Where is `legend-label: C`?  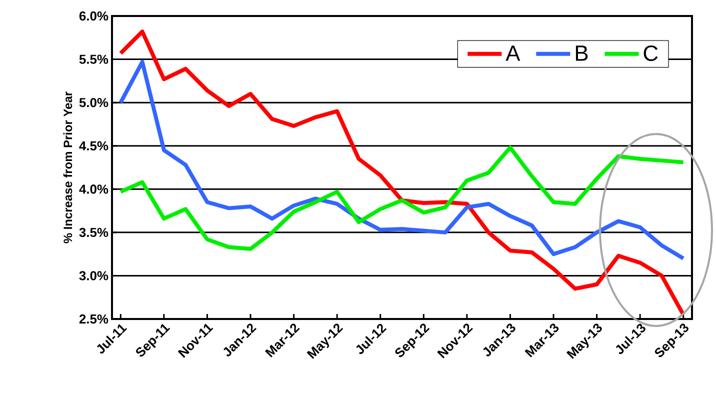
legend-label: C is located at coordinates (651, 54).